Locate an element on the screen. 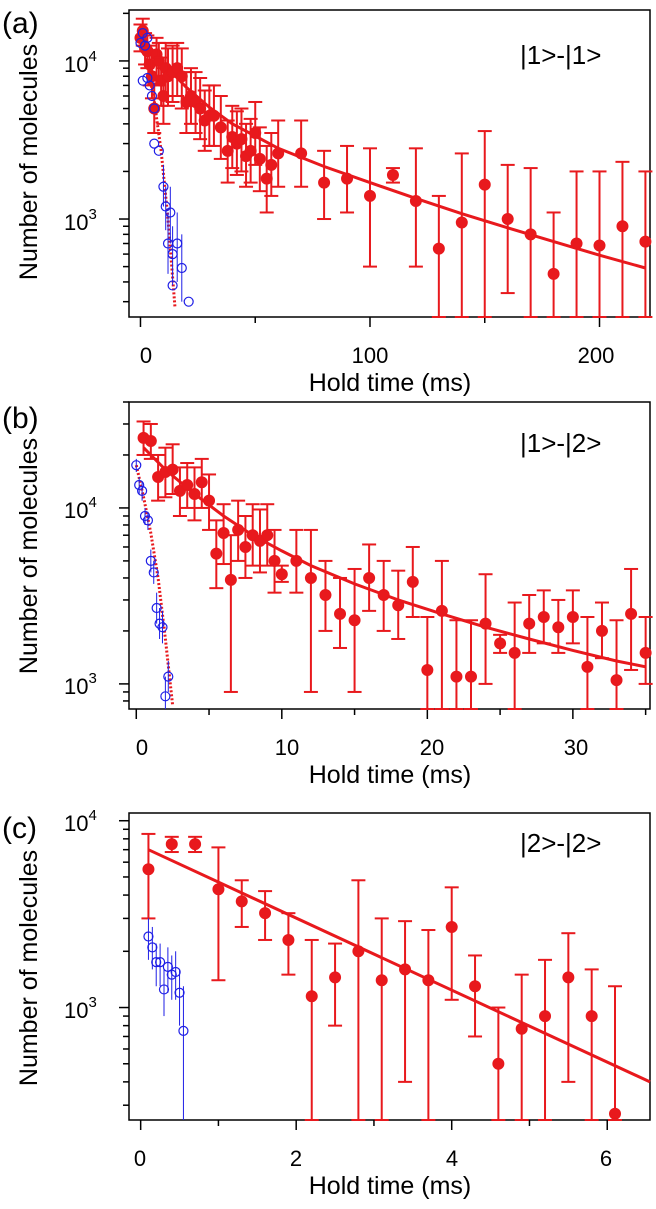 This screenshot has height=1209, width=656. x-tick-label: 2 is located at coordinates (296, 1158).